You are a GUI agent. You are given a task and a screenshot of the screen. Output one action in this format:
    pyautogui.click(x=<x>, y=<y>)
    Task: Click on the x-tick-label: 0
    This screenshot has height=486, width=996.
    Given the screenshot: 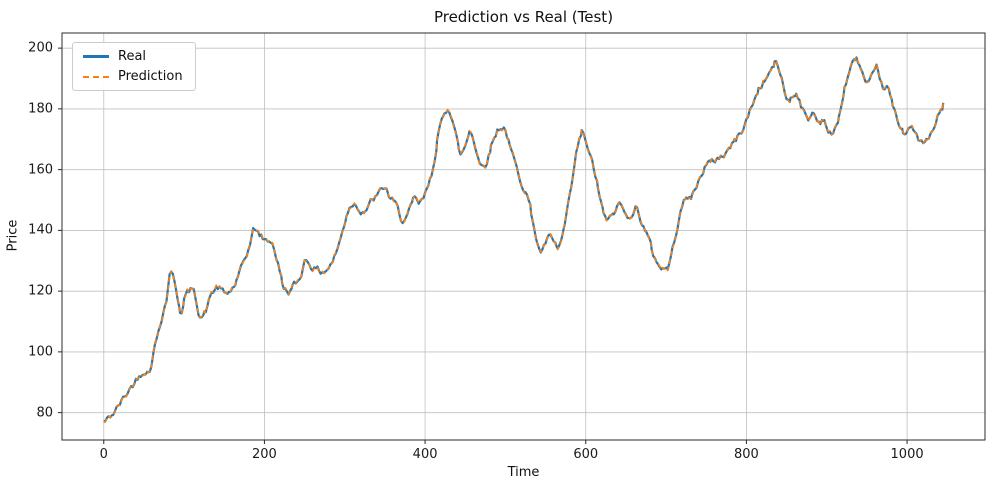 What is the action you would take?
    pyautogui.click(x=103, y=454)
    